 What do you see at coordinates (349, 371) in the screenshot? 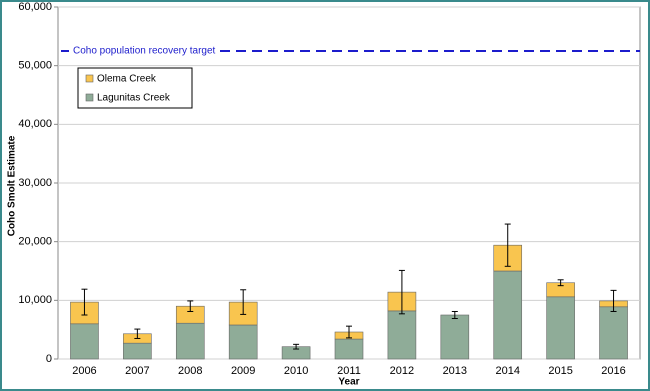
I see `x-tick-label: 2011` at bounding box center [349, 371].